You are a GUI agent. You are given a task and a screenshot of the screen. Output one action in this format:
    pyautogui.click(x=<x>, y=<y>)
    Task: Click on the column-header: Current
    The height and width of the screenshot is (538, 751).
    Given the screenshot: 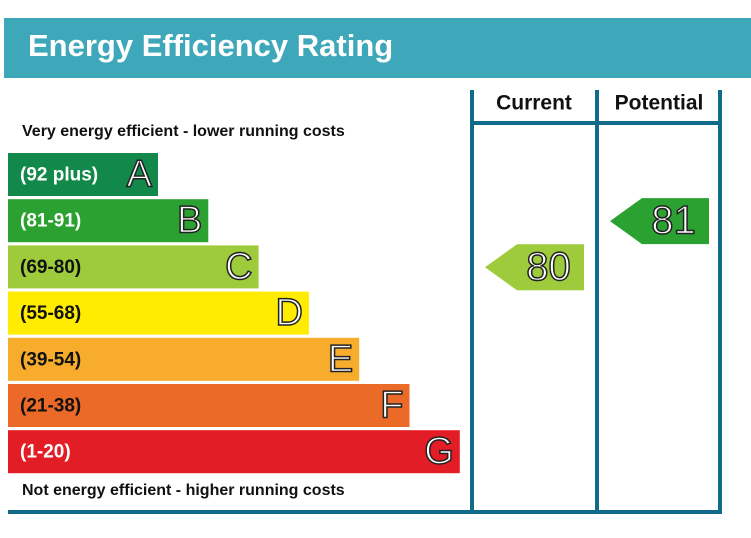 What is the action you would take?
    pyautogui.click(x=534, y=103)
    